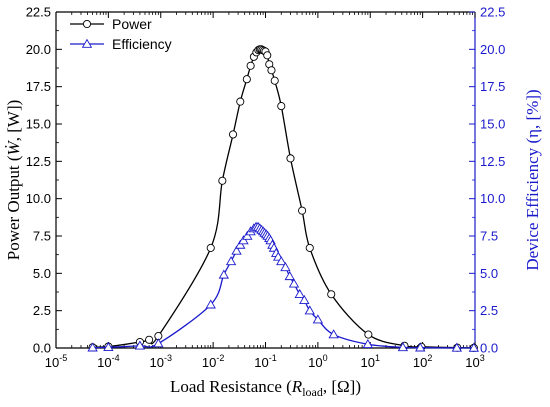 The width and height of the screenshot is (550, 407). I want to click on y2-tick-label: 15.0, so click(492, 124).